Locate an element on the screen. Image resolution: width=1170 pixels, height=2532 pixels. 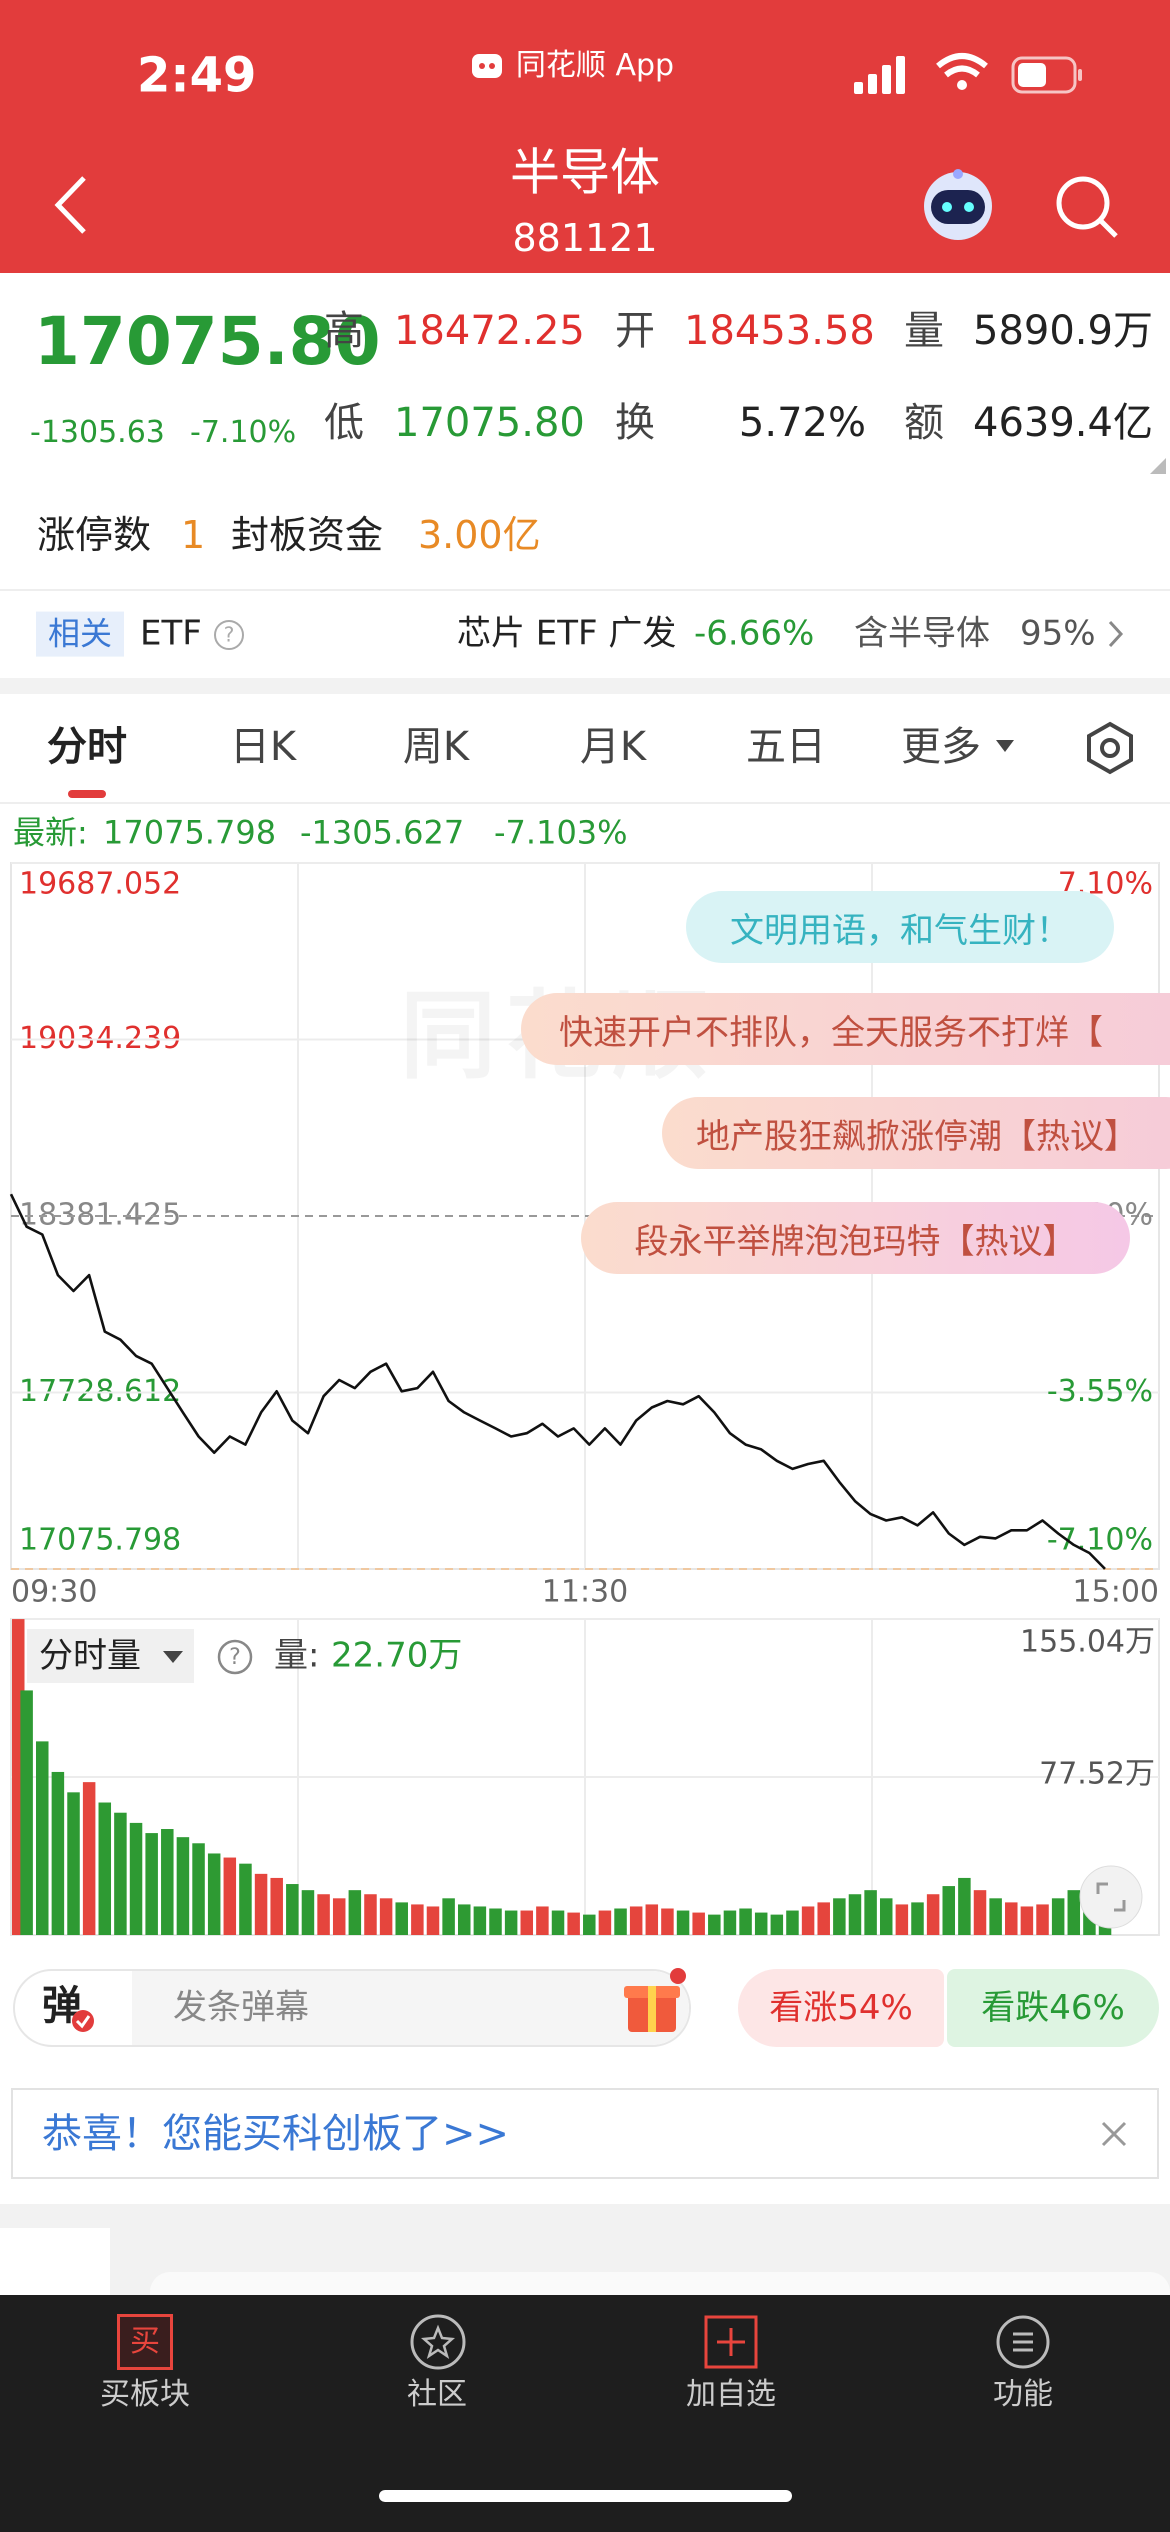
nav-icon: 买 is located at coordinates (145, 2342).